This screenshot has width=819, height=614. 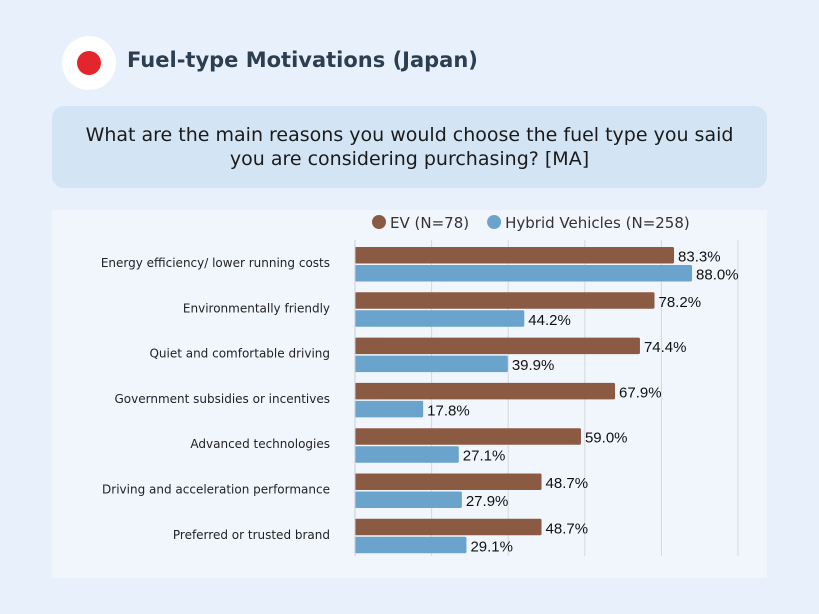 I want to click on category-label: Energy efficiency/ lower running costs, so click(x=215, y=263).